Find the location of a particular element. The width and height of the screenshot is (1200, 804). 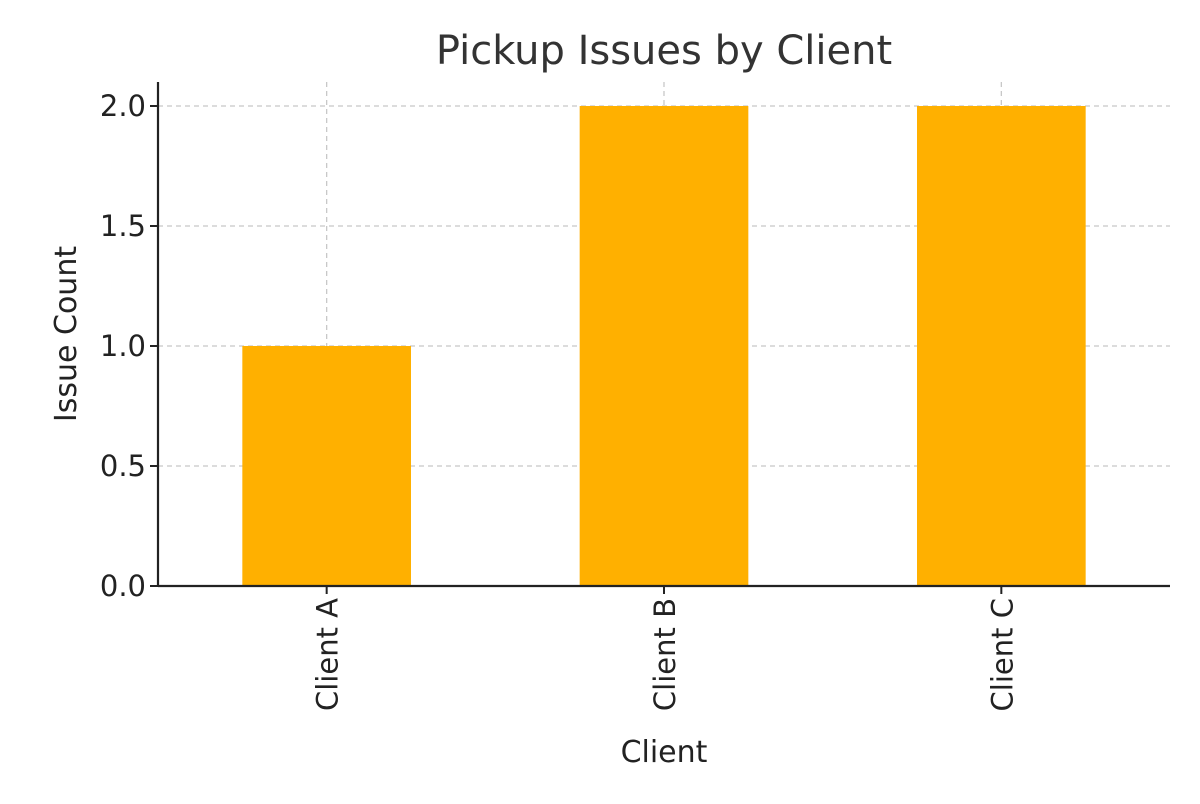

x-tick-label: Client A is located at coordinates (328, 654).